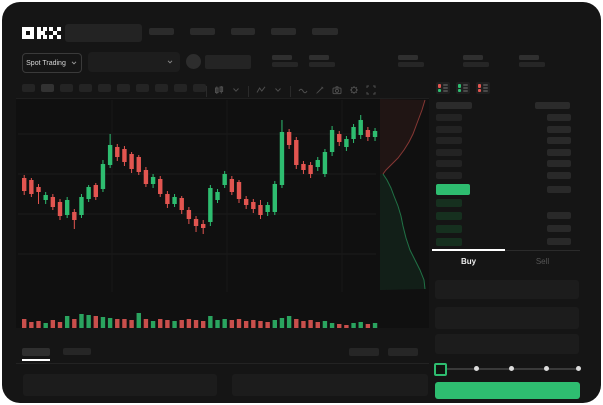  I want to click on fullscreen-icon, so click(371, 91).